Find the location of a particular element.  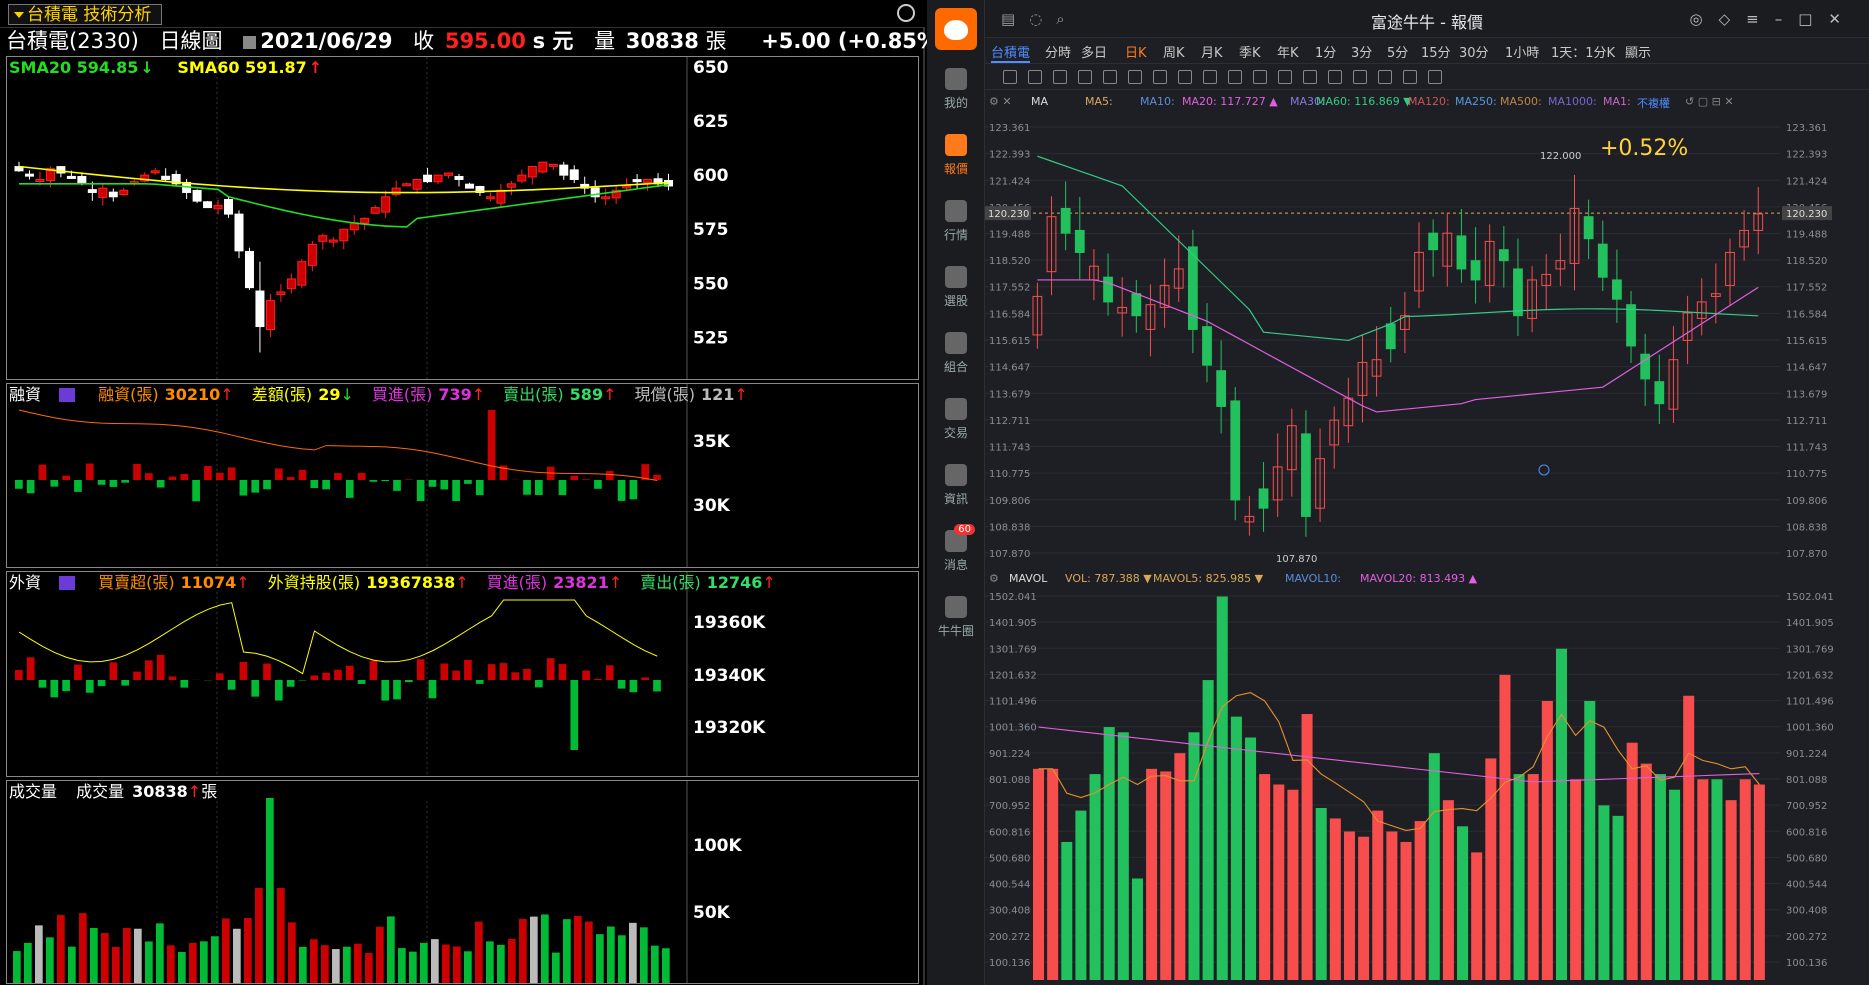

settings-icon: ⚙ is located at coordinates (994, 578).